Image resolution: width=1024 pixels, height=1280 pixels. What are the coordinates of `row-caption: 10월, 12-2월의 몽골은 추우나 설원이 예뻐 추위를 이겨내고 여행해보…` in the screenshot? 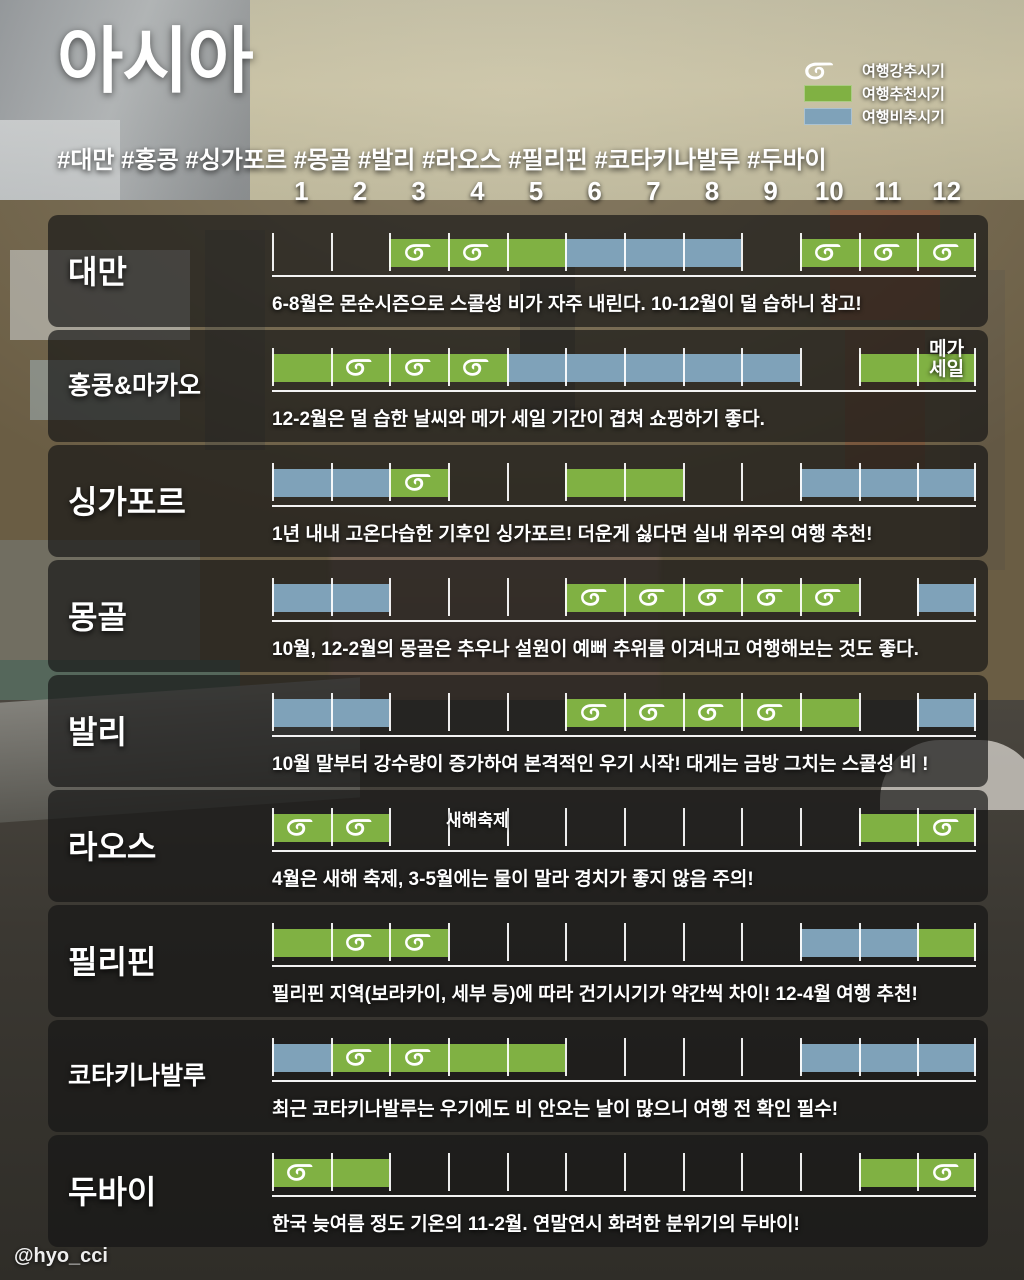 It's located at (595, 649).